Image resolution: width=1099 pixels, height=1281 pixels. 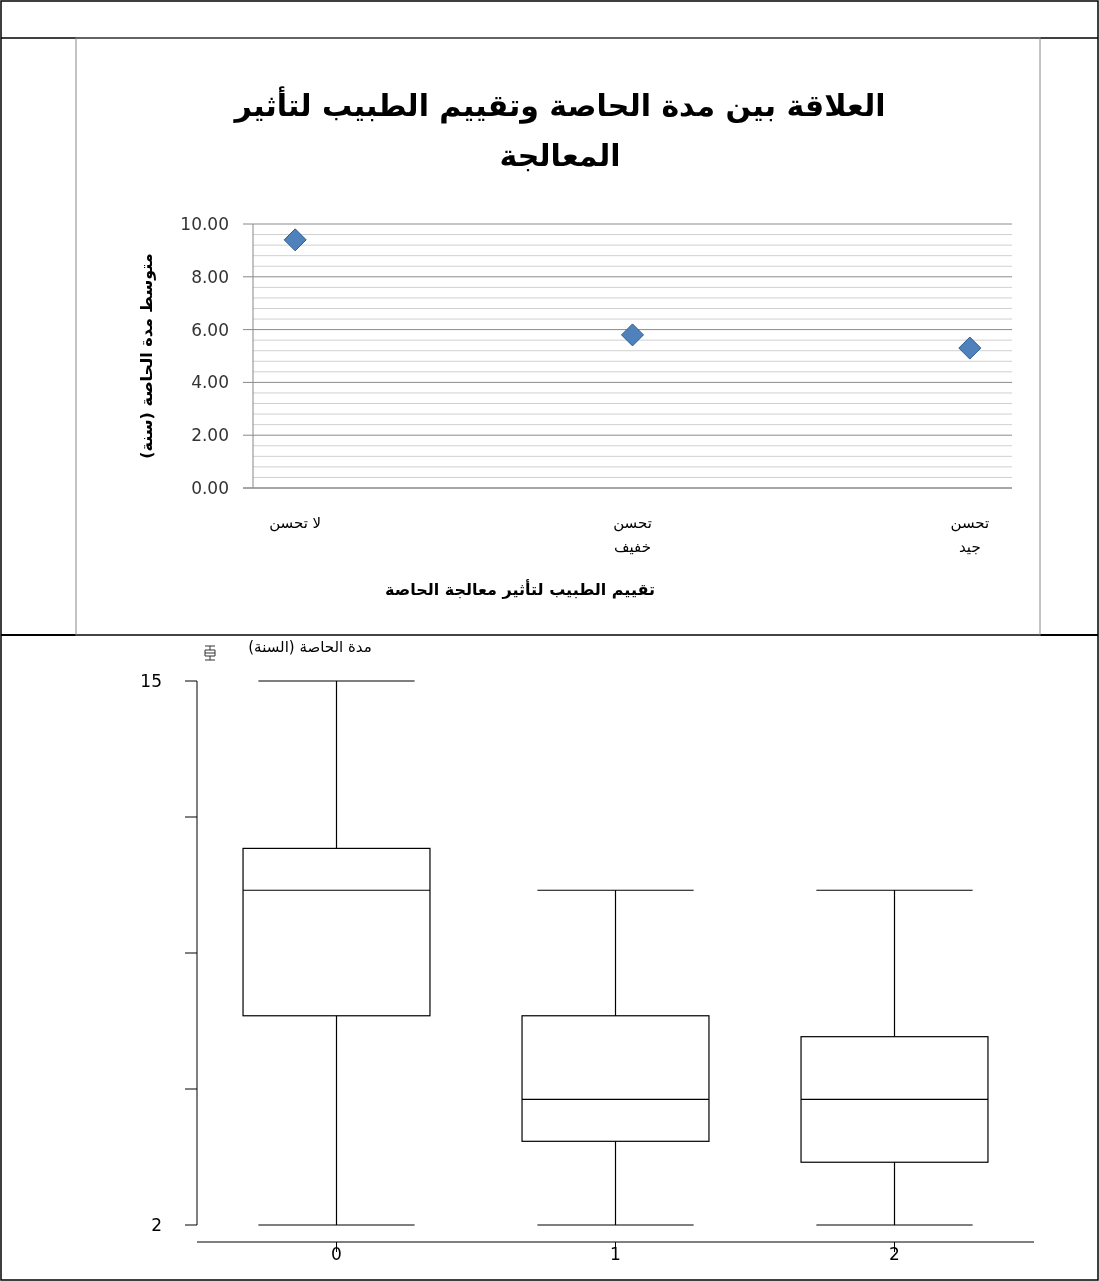 What do you see at coordinates (559, 129) in the screenshot?
I see `chart-title: العلاقة بين مدة الحاصة وتقييم الطبيب لتأثير المعالجة` at bounding box center [559, 129].